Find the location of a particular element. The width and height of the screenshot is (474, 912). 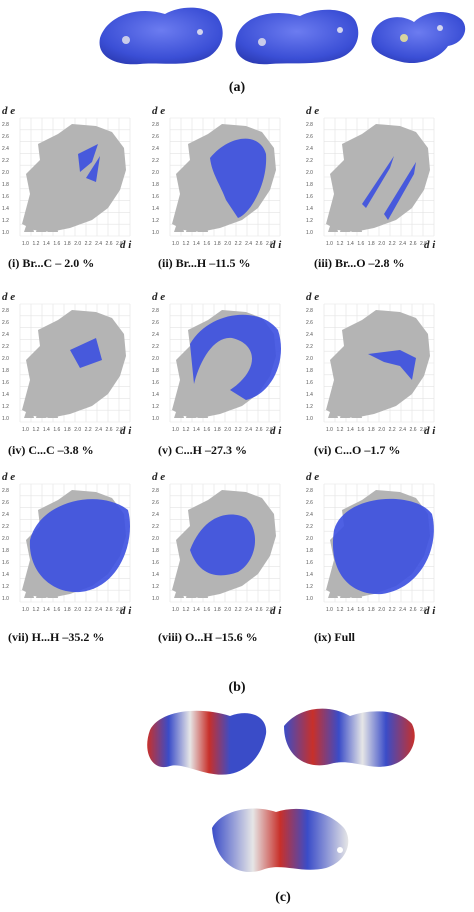

fingerprint-caption: (viii) O...H –15.6 % is located at coordinates (208, 637).